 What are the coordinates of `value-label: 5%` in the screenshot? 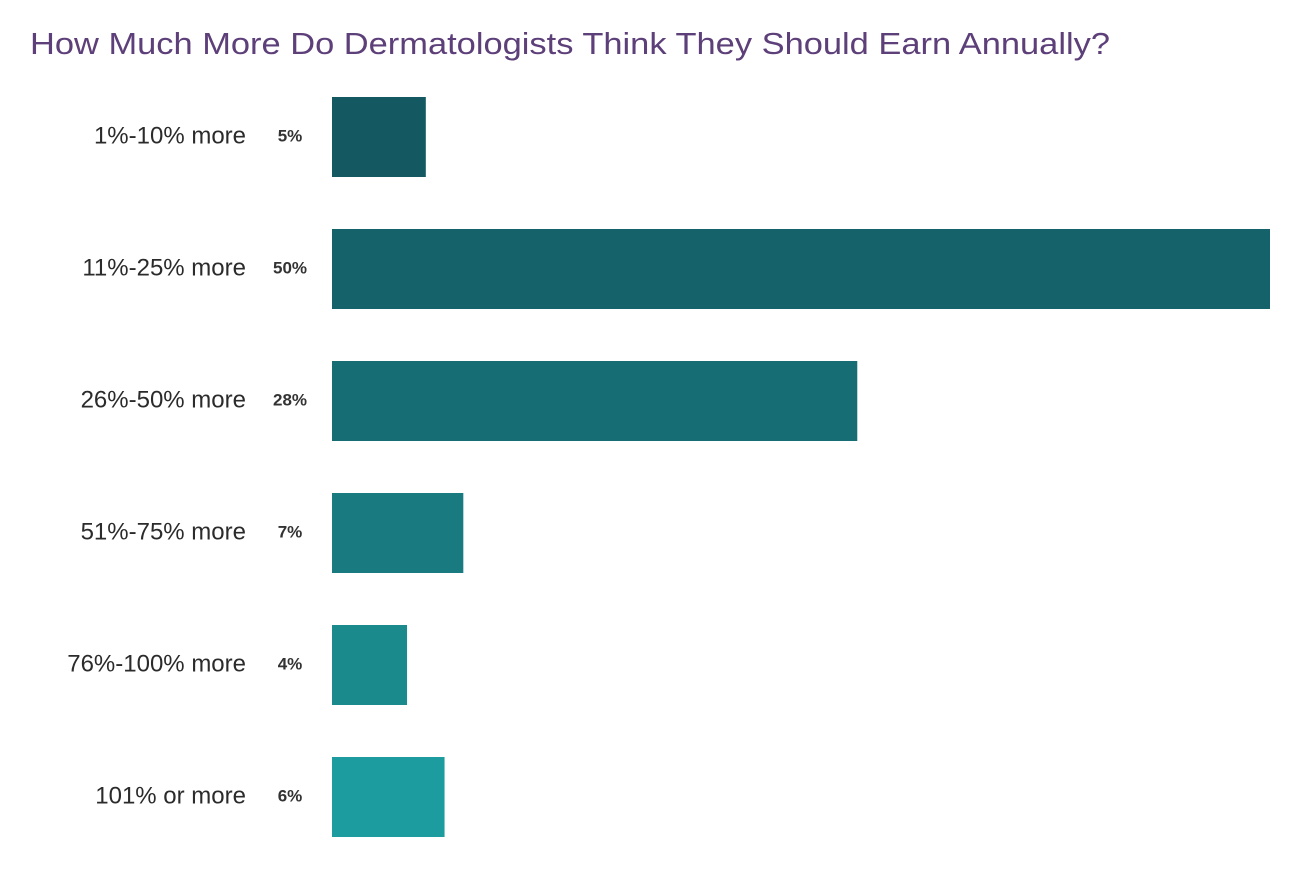 It's located at (290, 135).